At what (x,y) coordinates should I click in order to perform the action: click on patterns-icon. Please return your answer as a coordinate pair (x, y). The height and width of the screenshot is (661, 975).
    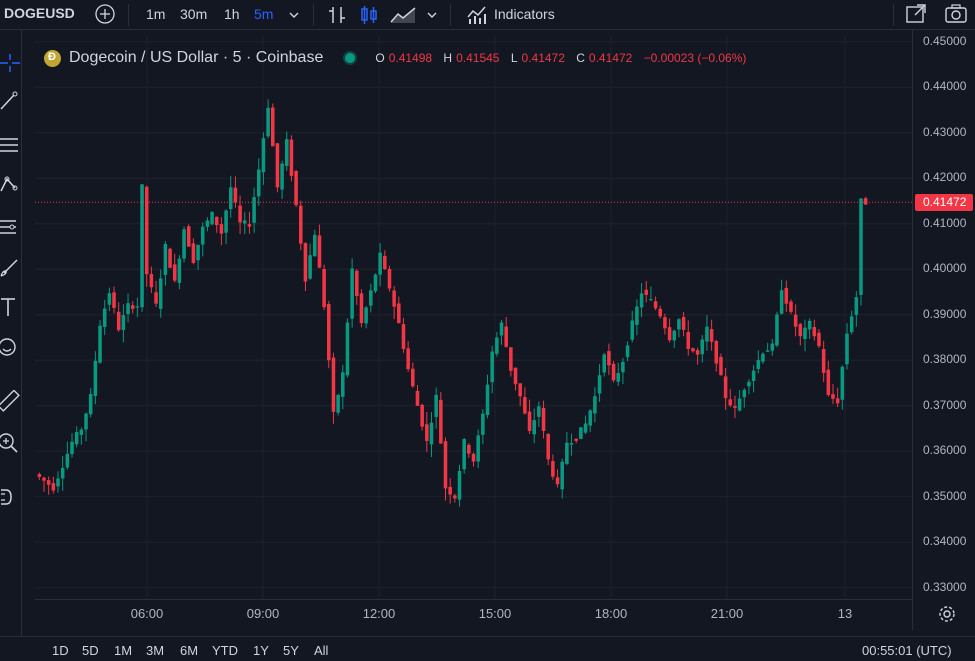
    Looking at the image, I should click on (10, 185).